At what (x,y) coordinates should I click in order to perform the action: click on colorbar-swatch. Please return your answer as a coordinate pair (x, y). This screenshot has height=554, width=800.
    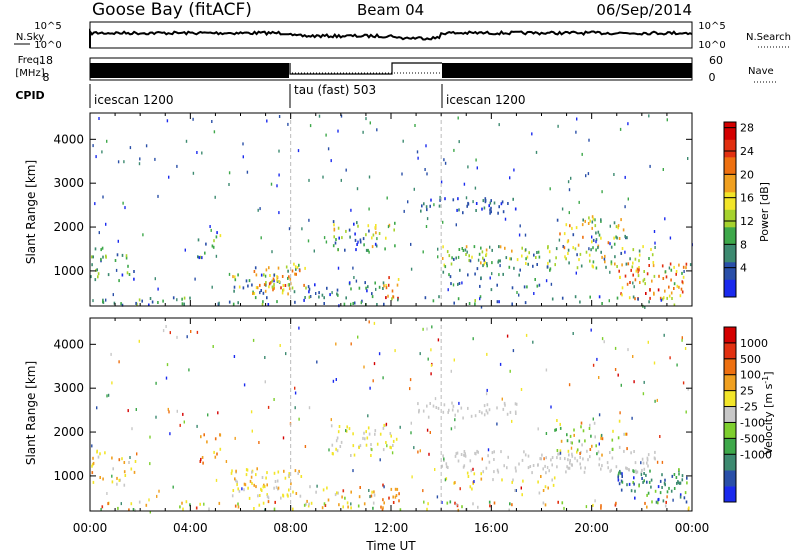
    Looking at the image, I should click on (730, 414).